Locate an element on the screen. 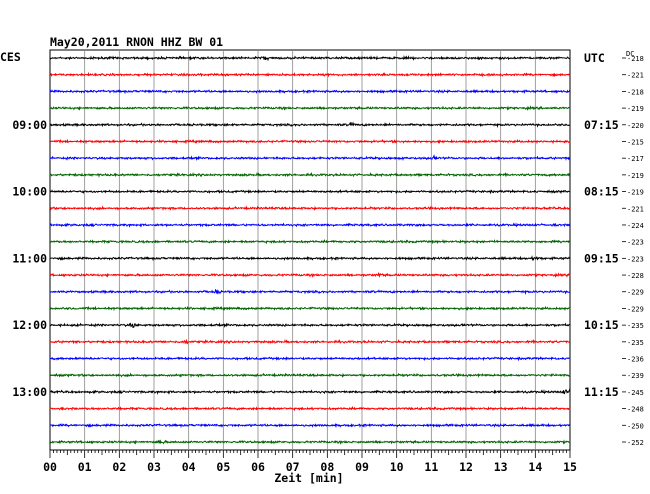  dc-value: -220 is located at coordinates (635, 126).